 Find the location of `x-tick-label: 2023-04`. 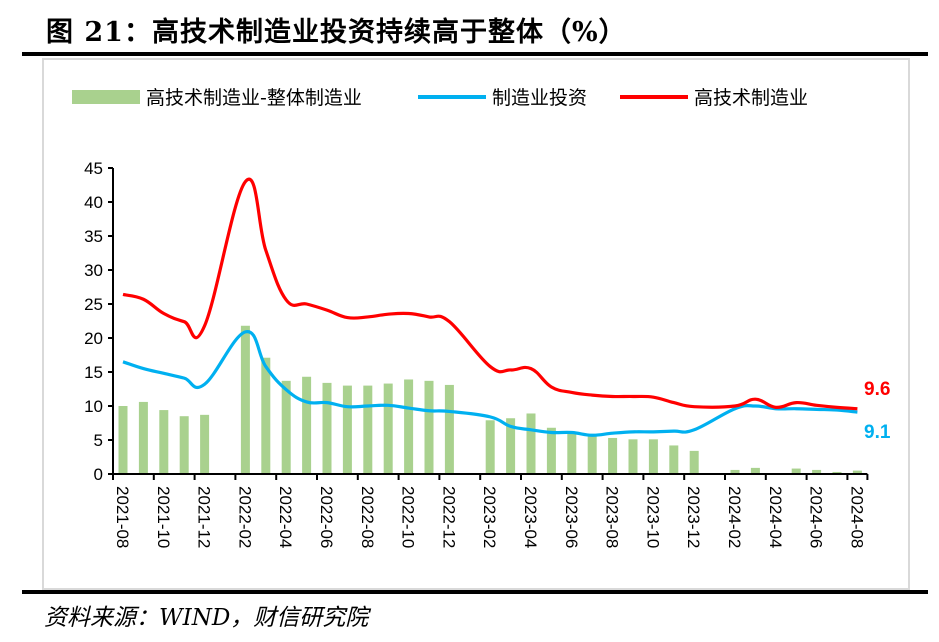

x-tick-label: 2023-04 is located at coordinates (530, 517).